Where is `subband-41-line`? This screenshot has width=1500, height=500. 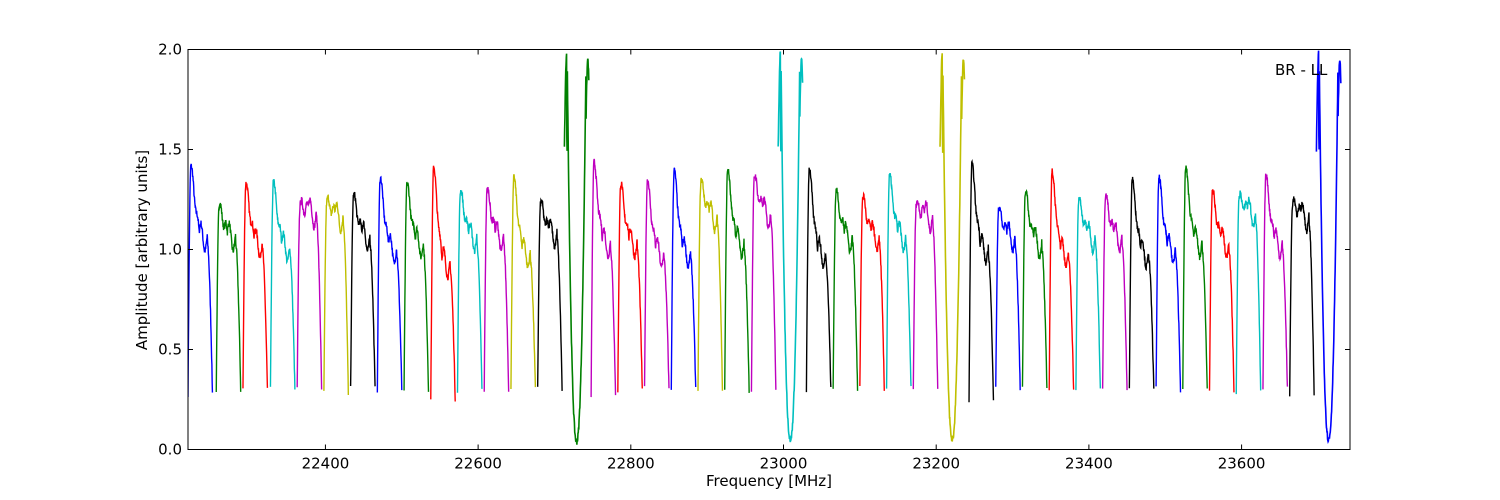 subband-41-line is located at coordinates (1275, 281).